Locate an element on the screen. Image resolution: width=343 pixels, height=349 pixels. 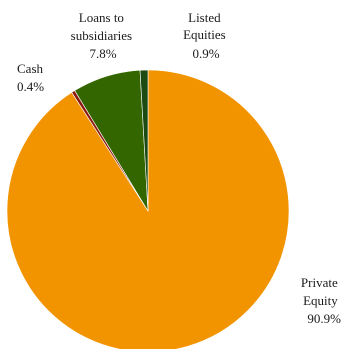
slice-label-loans-to-subsidiaries: Loans to subsidiaries 7.8% is located at coordinates (103, 35).